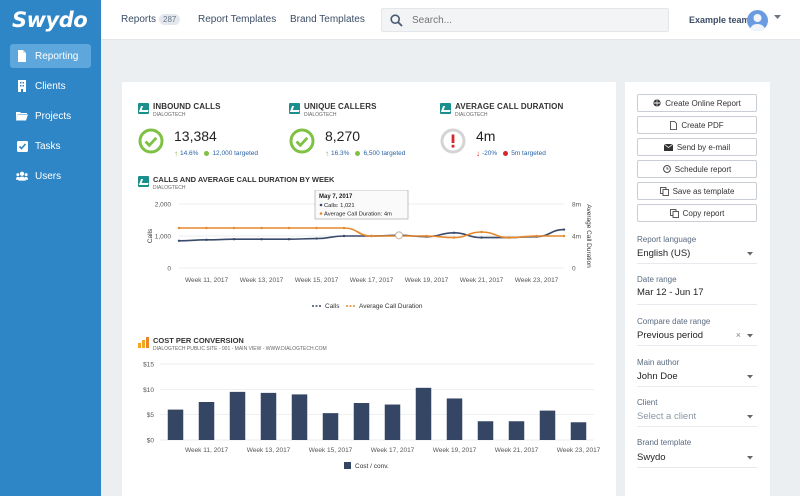 Image resolution: width=800 pixels, height=496 pixels. Describe the element at coordinates (674, 321) in the screenshot. I see `compare-date-range-label: Compare date range` at that location.